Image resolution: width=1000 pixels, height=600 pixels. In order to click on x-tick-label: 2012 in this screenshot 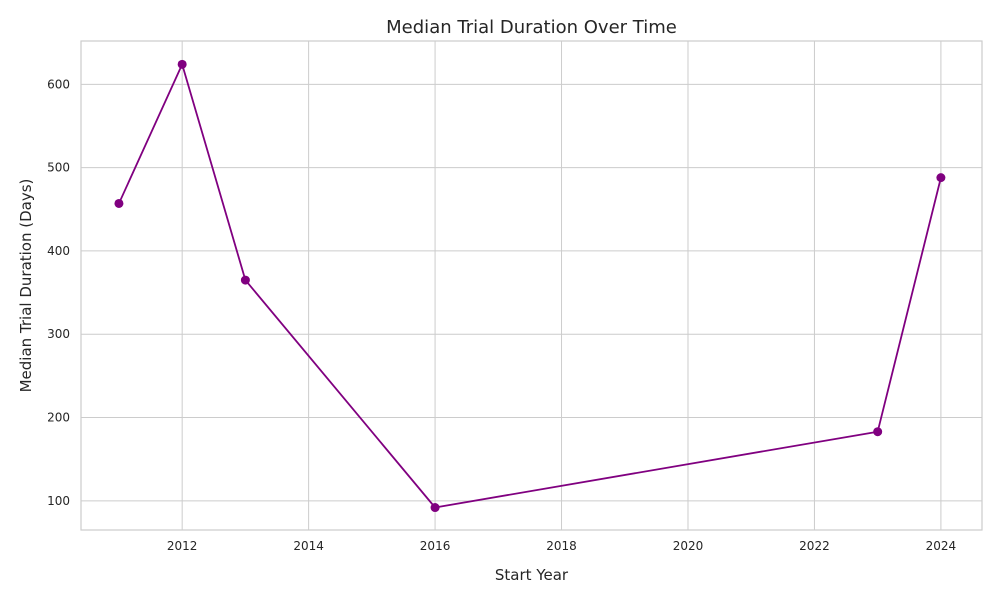, I will do `click(182, 546)`.